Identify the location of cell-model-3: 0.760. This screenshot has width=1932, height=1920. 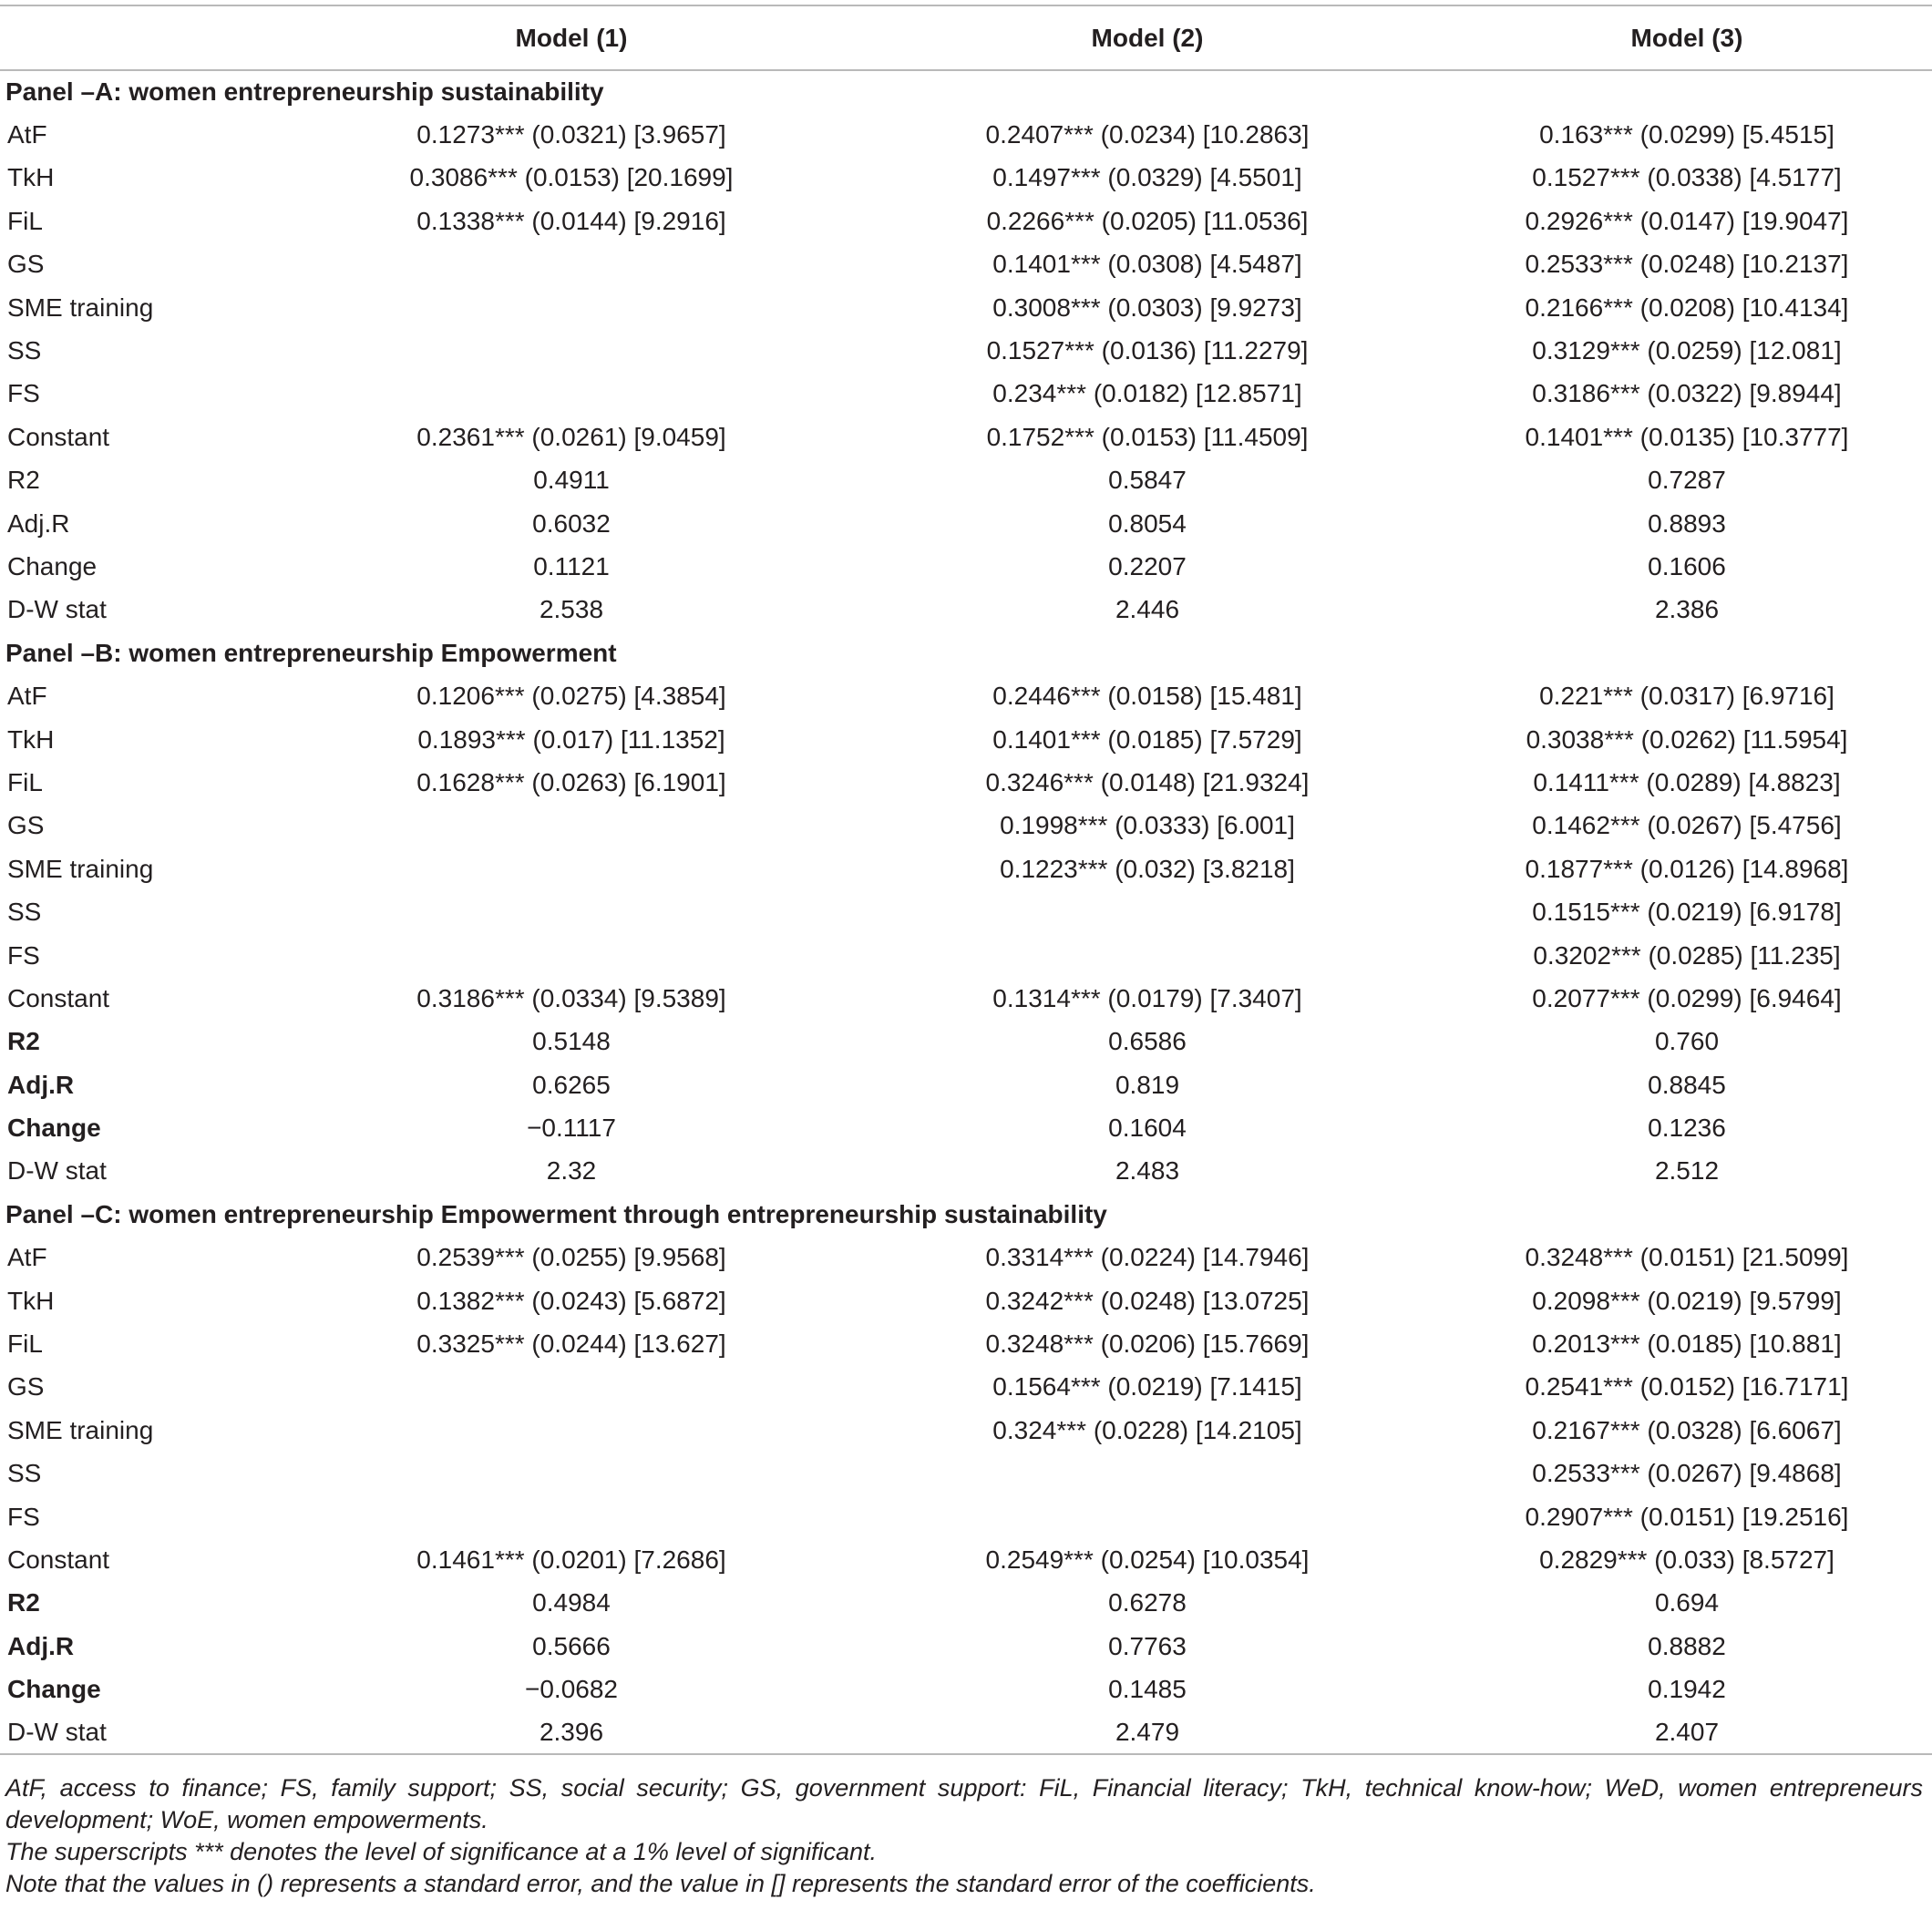
(1687, 1041).